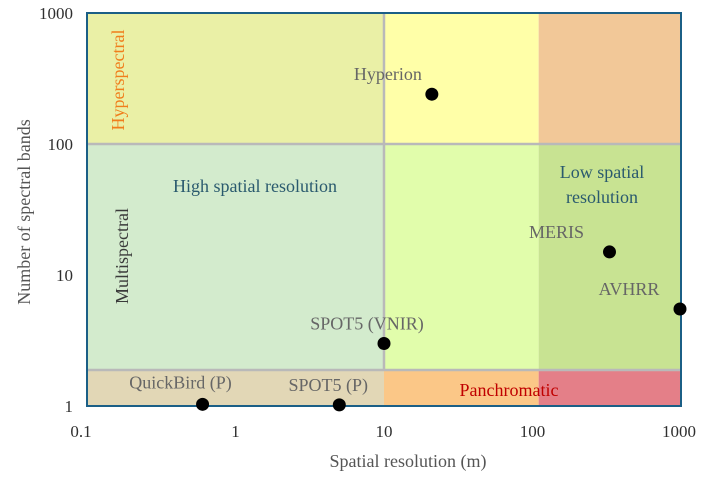  What do you see at coordinates (408, 461) in the screenshot?
I see `x-axis-title: Spatial resolution (m)` at bounding box center [408, 461].